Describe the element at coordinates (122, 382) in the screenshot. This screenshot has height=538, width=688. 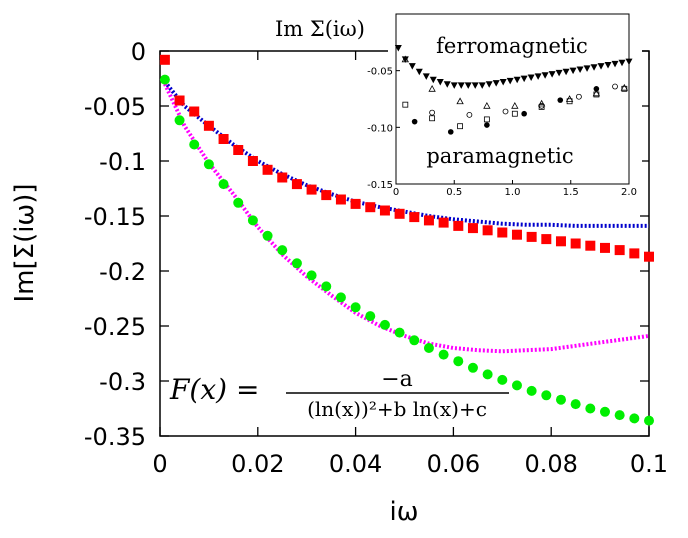
I see `y-tick-label: -0.3` at that location.